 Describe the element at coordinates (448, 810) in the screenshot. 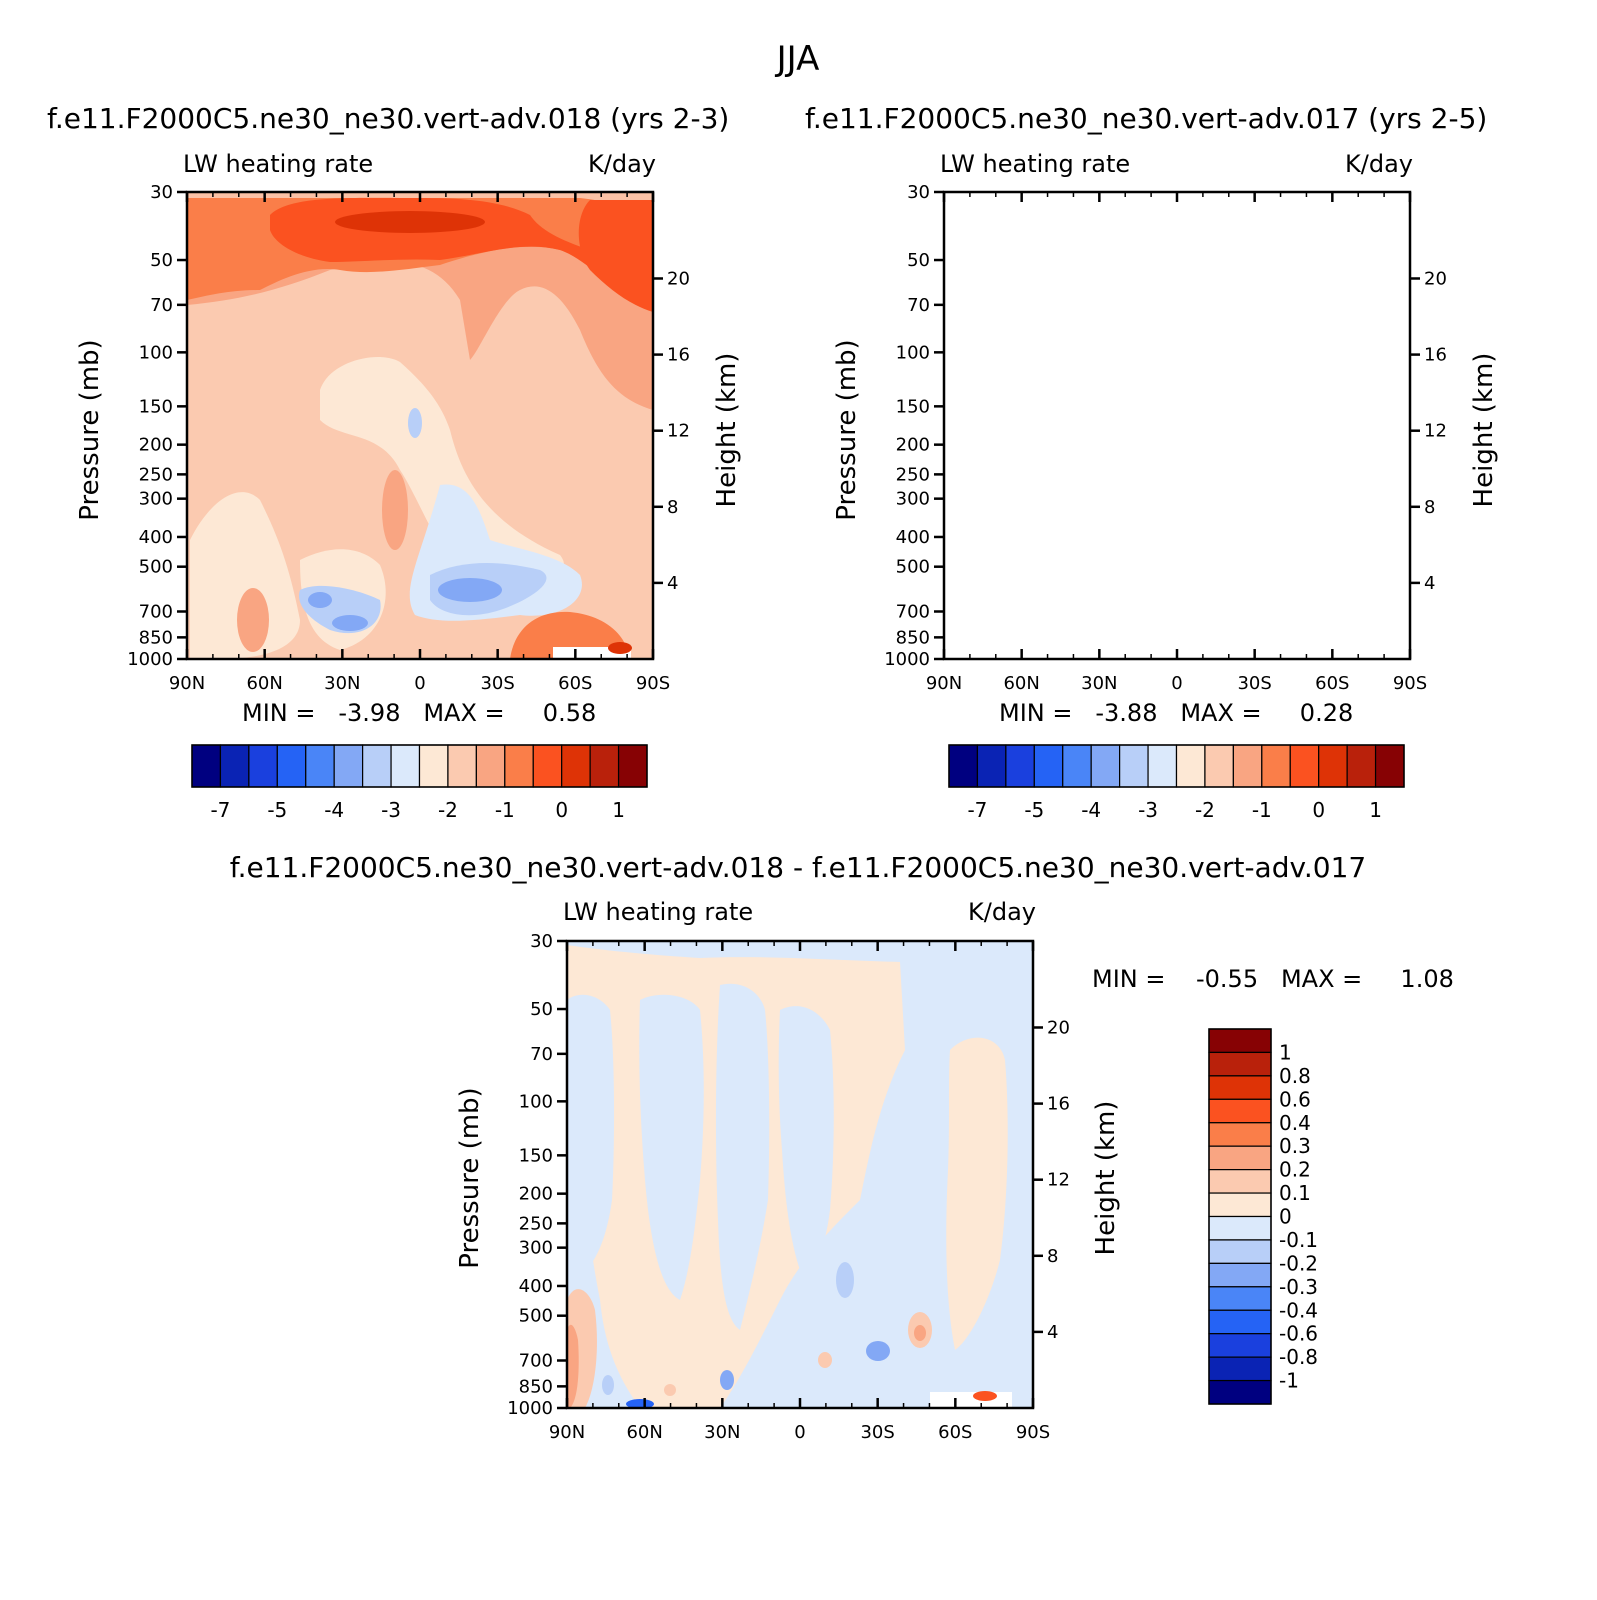

I see `colorbar-label: -2` at that location.